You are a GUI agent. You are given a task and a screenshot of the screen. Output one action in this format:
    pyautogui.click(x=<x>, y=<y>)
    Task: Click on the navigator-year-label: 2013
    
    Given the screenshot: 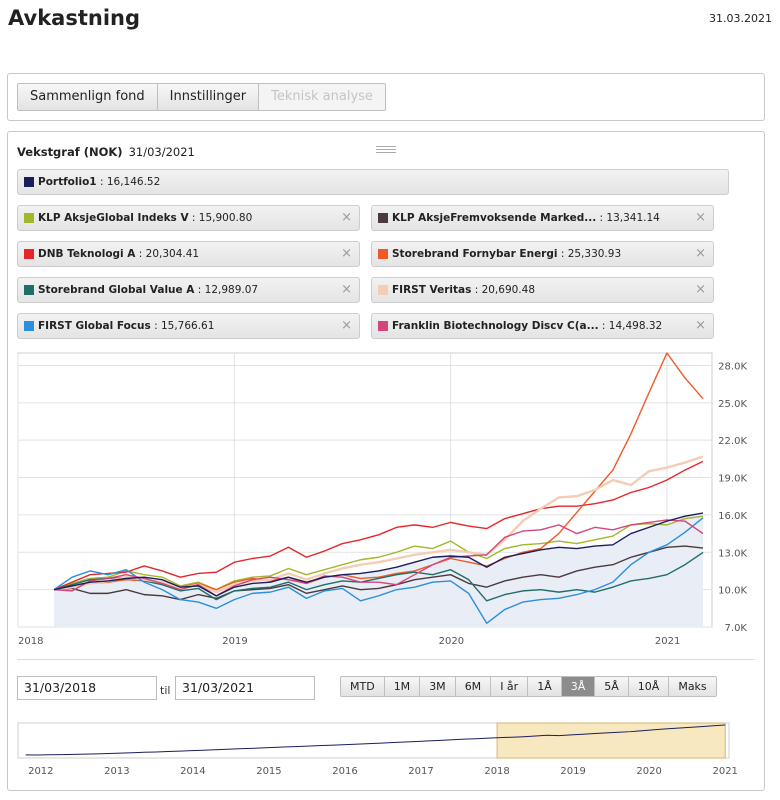 What is the action you would take?
    pyautogui.click(x=116, y=771)
    